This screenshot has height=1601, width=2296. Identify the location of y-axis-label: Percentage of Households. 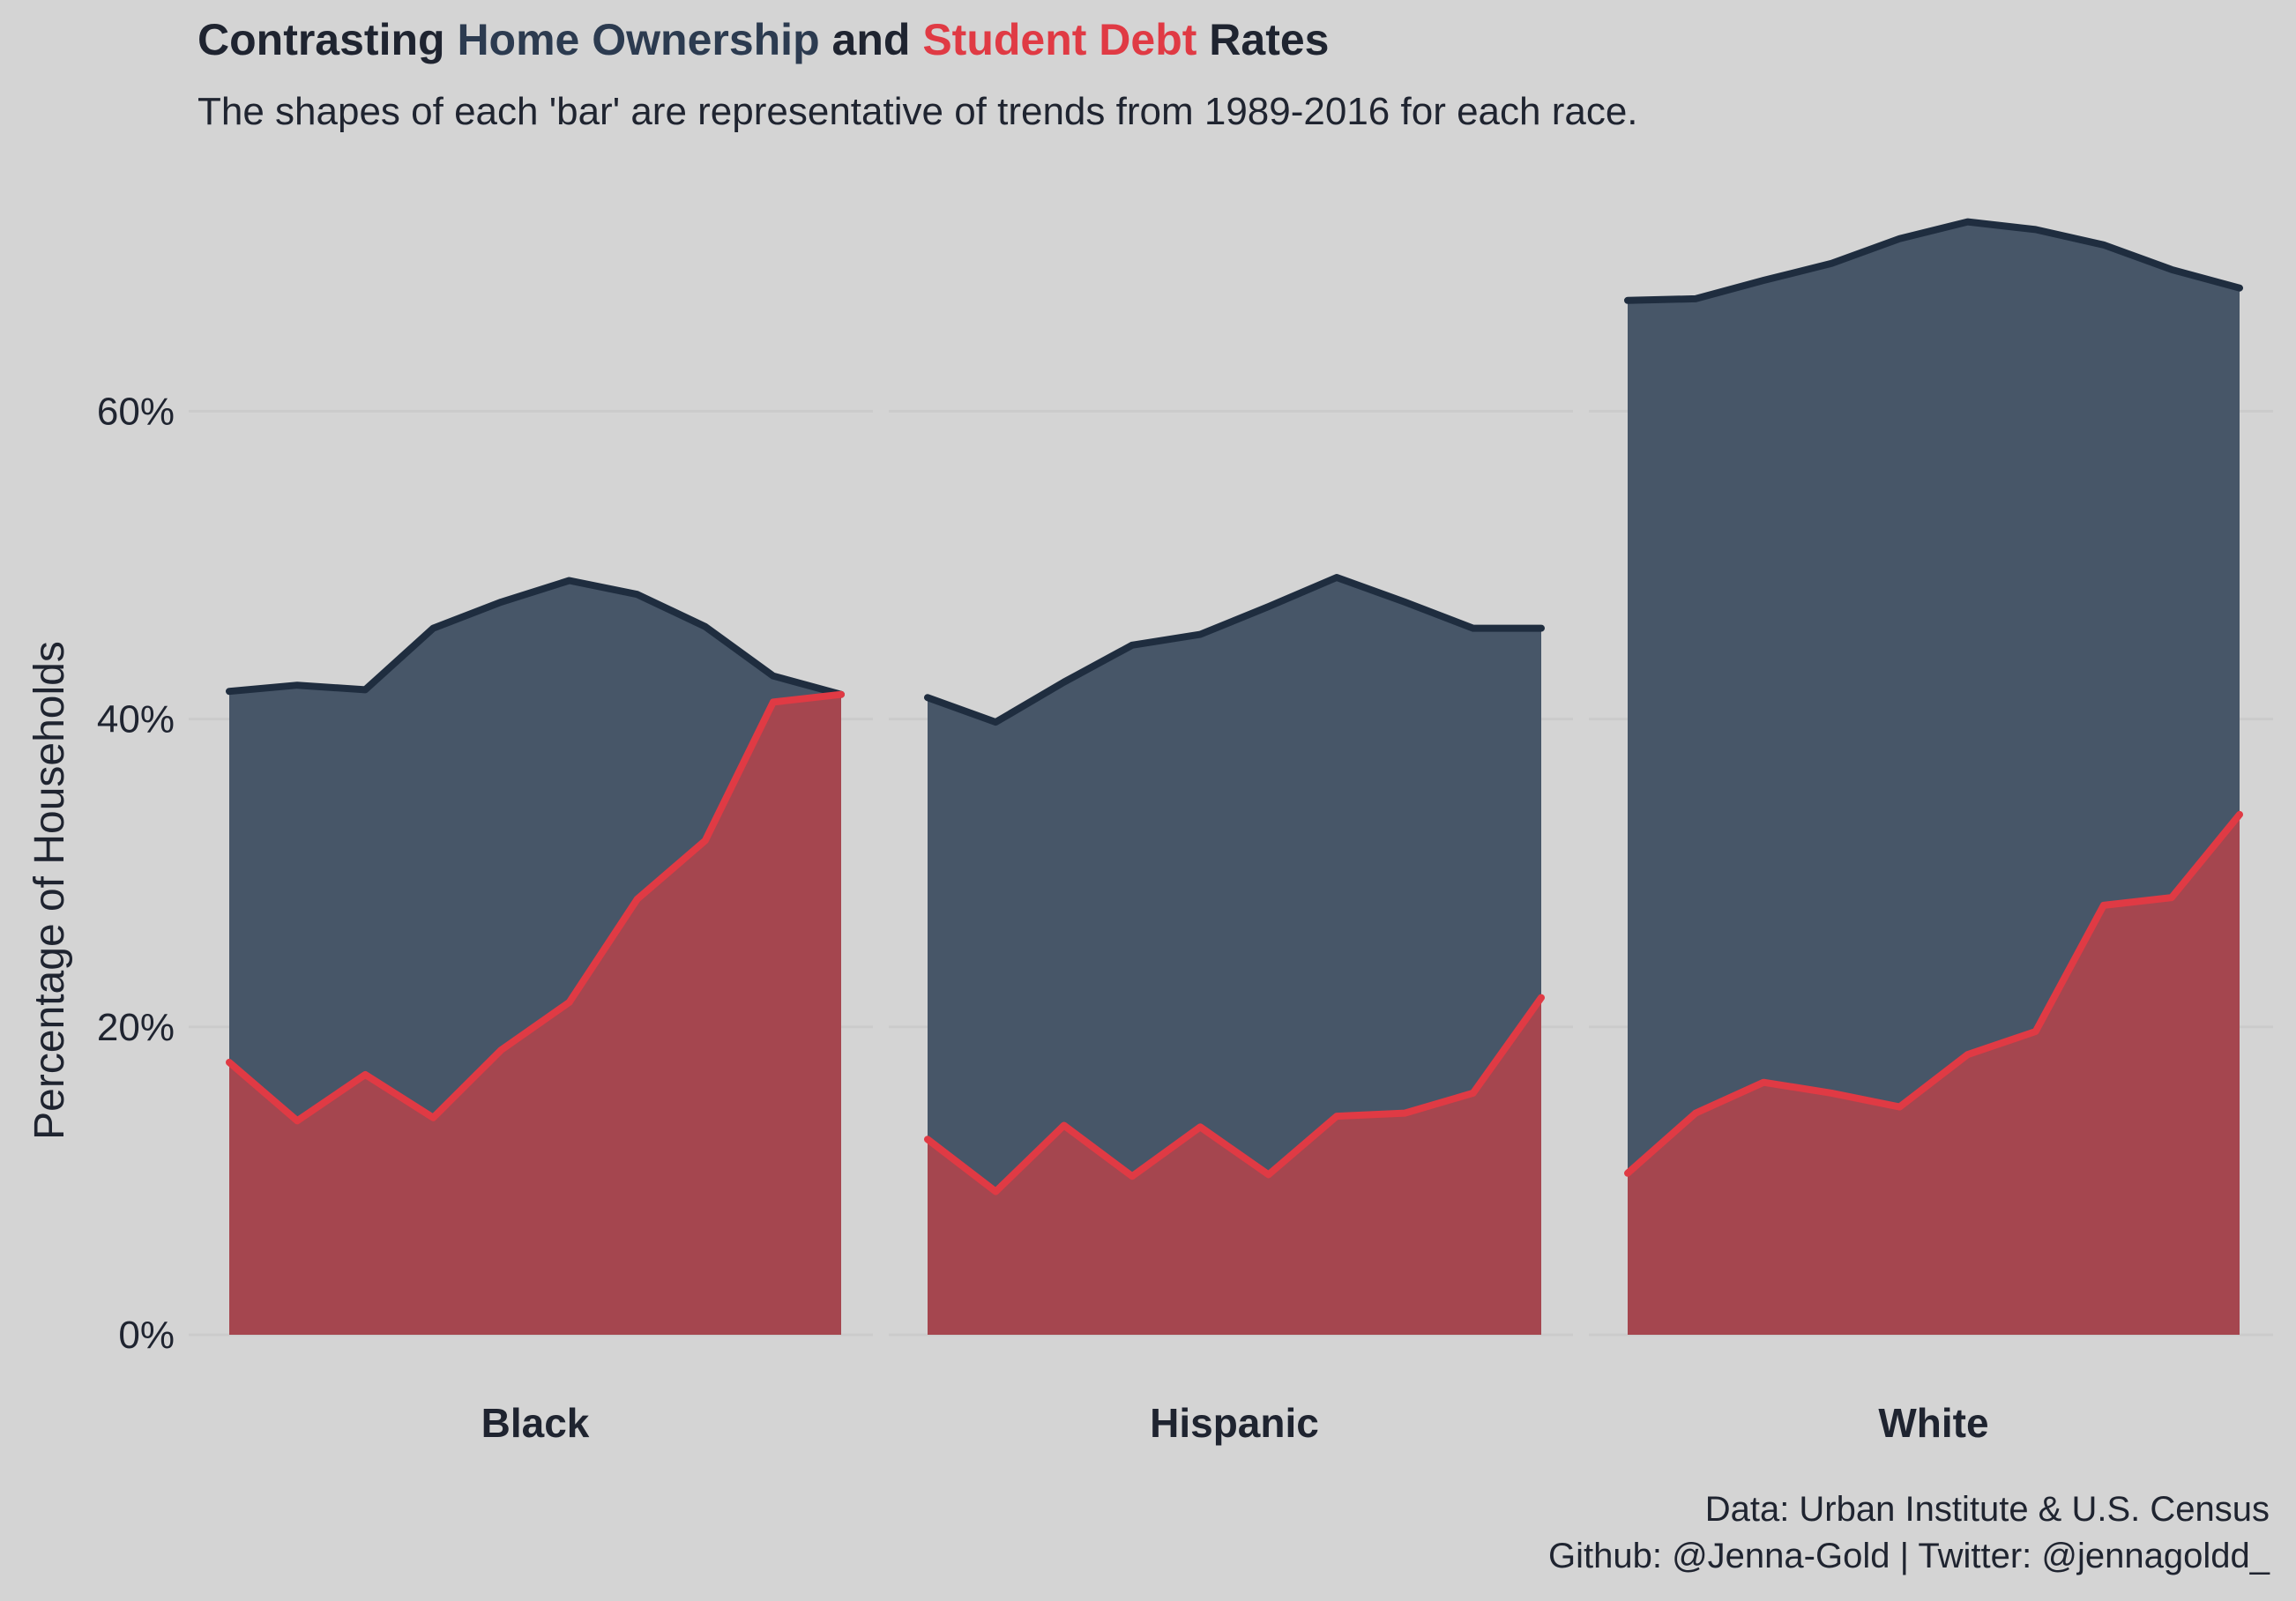
(49, 891).